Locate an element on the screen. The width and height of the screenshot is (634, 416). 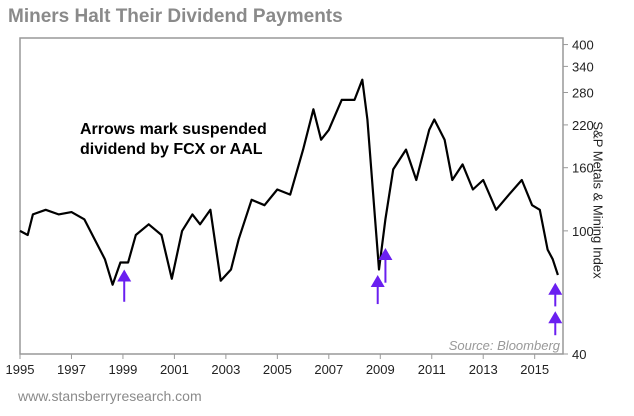
x-tick-label: 2015 is located at coordinates (534, 369).